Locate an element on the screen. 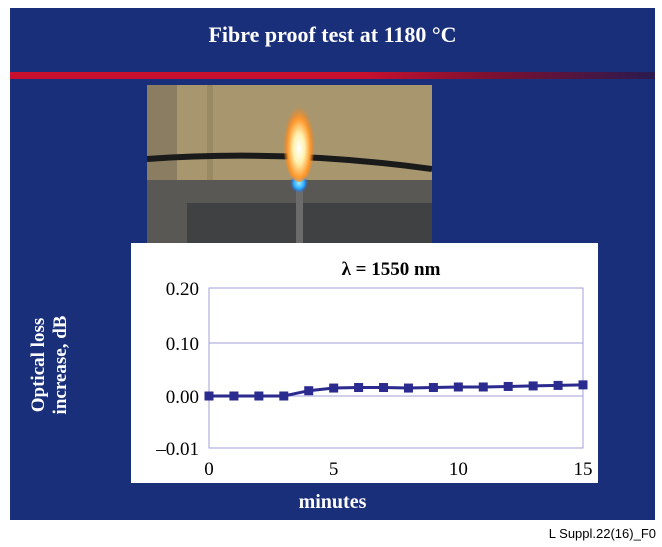  y-tick-label: 0.20 is located at coordinates (182, 289).